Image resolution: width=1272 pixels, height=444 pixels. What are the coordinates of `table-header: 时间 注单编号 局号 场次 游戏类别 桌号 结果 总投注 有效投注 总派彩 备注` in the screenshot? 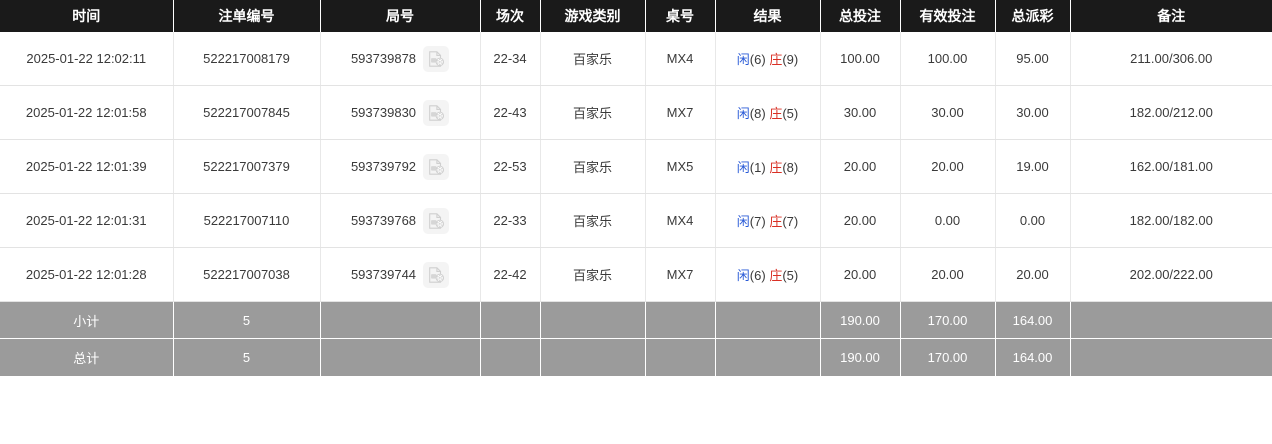 It's located at (636, 16).